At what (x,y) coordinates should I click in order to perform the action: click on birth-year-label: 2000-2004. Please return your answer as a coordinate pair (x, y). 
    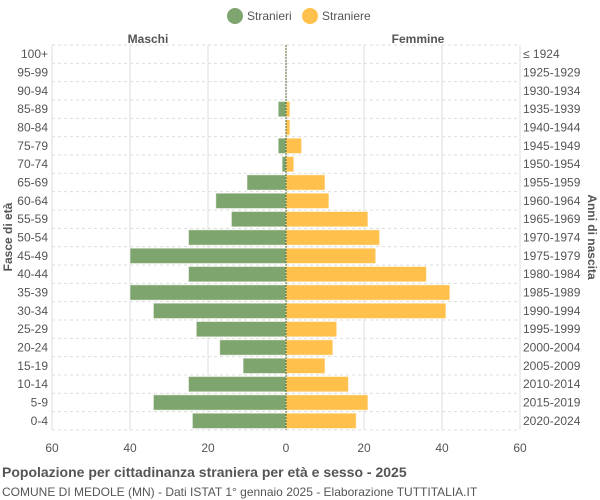
    Looking at the image, I should click on (552, 348).